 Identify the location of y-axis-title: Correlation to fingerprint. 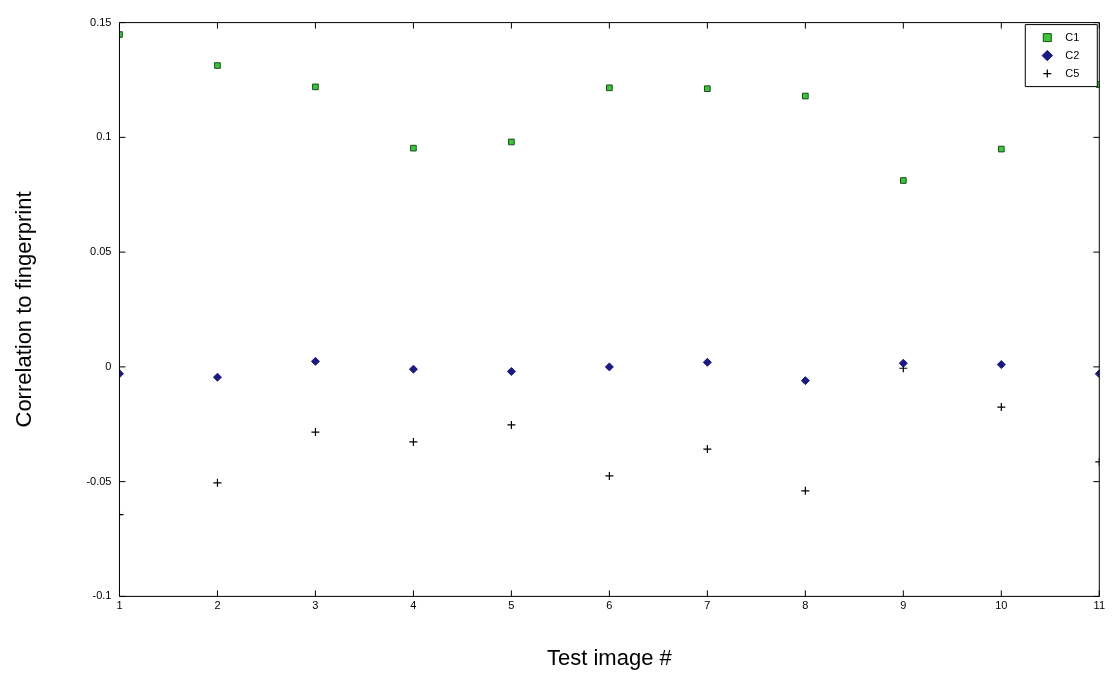
(24, 309).